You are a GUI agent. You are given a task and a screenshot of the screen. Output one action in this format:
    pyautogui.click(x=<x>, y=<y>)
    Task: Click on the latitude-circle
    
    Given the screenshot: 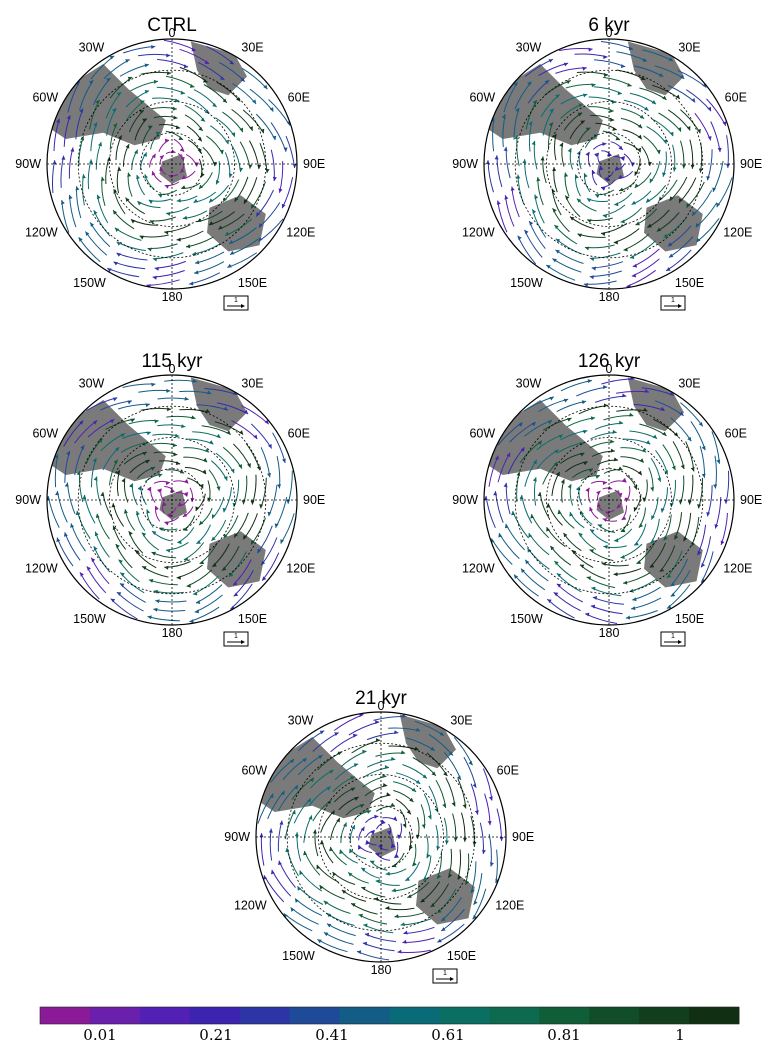 What is the action you would take?
    pyautogui.click(x=609, y=164)
    